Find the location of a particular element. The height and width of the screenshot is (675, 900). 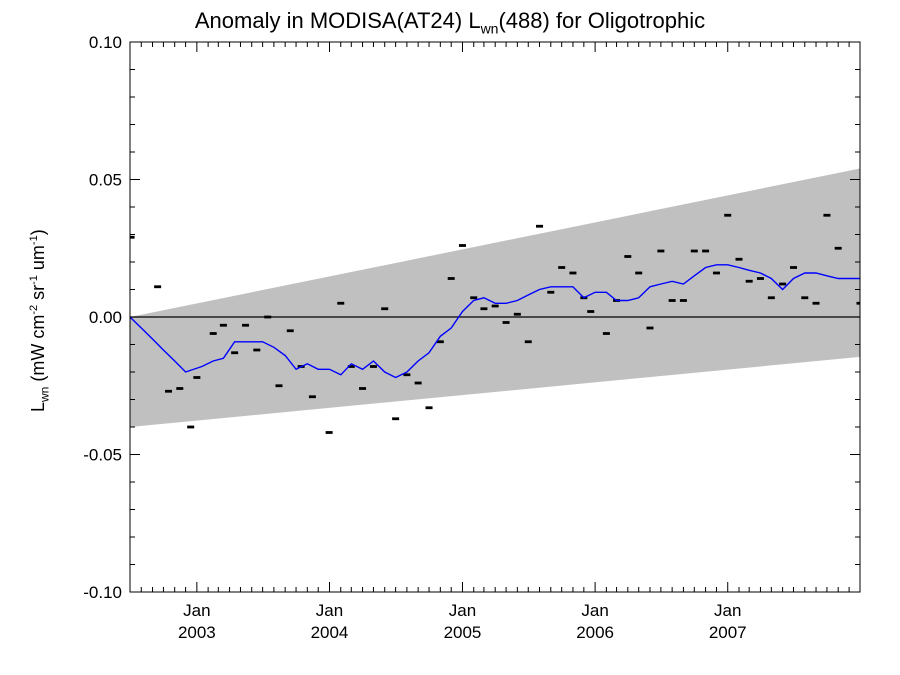

title-main: Anomaly in MODISA(AT24) L is located at coordinates (337, 20).